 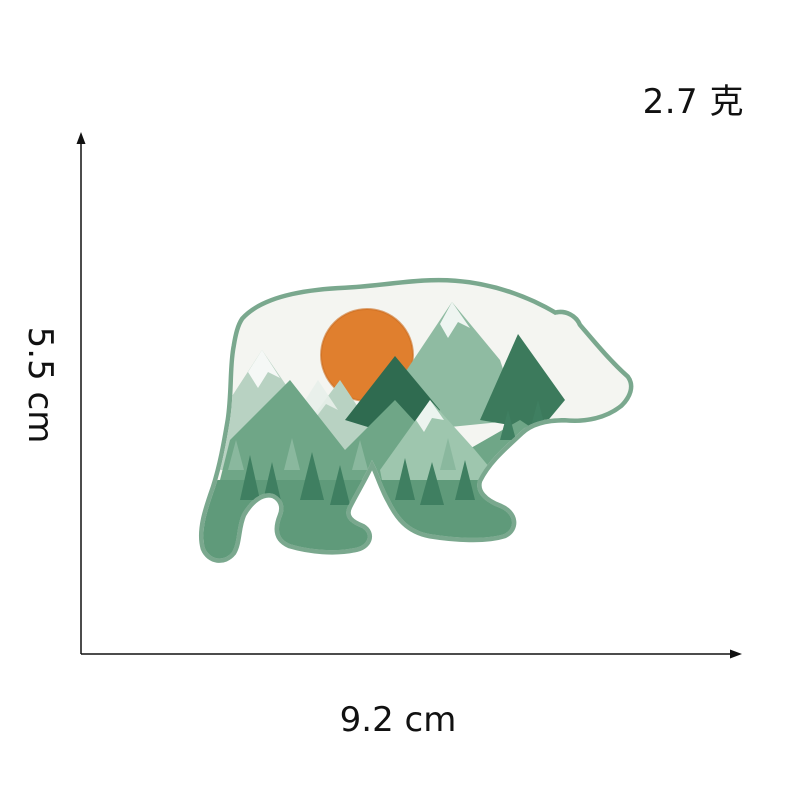 I want to click on horizontal-axis-arrow-icon, so click(x=736, y=654).